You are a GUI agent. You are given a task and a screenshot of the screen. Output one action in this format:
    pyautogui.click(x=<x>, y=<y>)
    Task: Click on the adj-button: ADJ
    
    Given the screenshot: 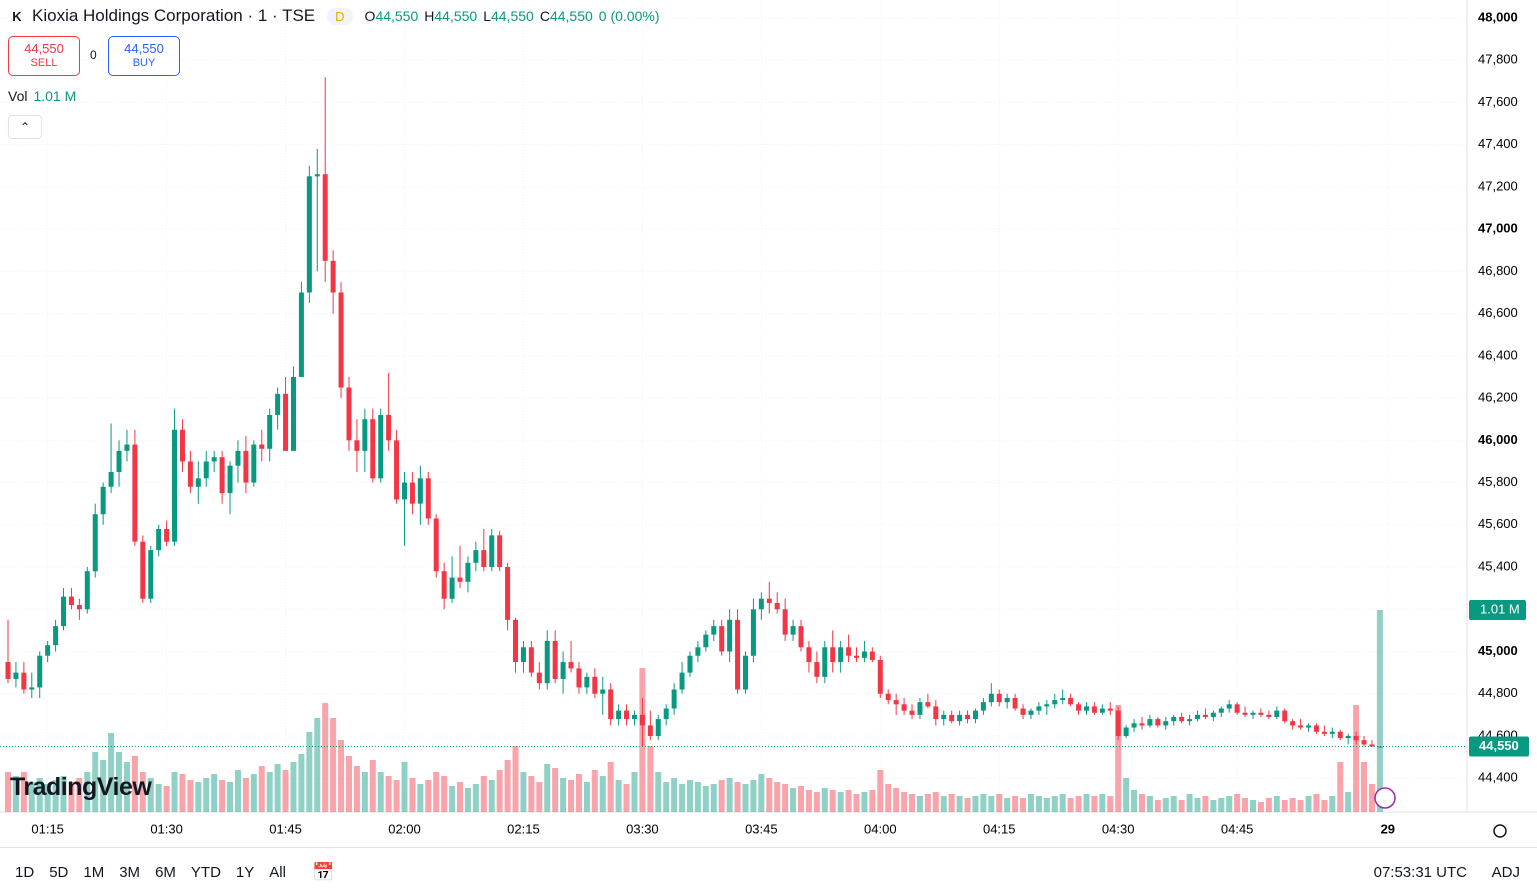 What is the action you would take?
    pyautogui.click(x=1505, y=872)
    